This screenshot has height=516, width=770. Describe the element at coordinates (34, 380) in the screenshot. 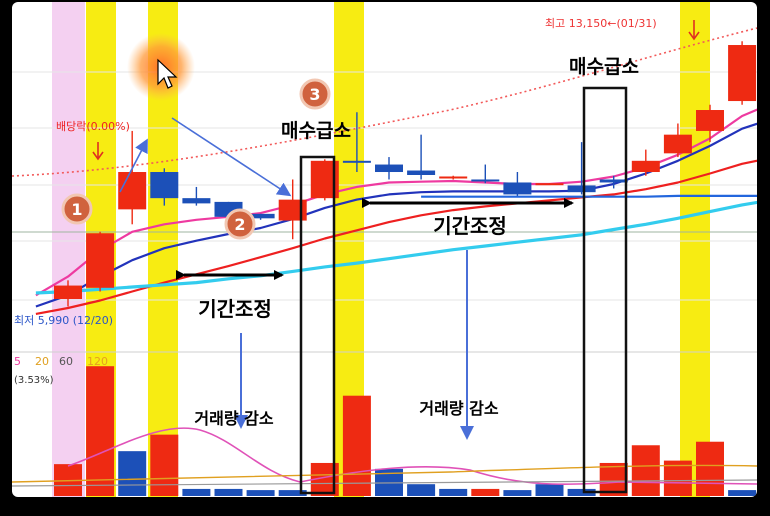

I see `pct-label: (3.53%)` at that location.